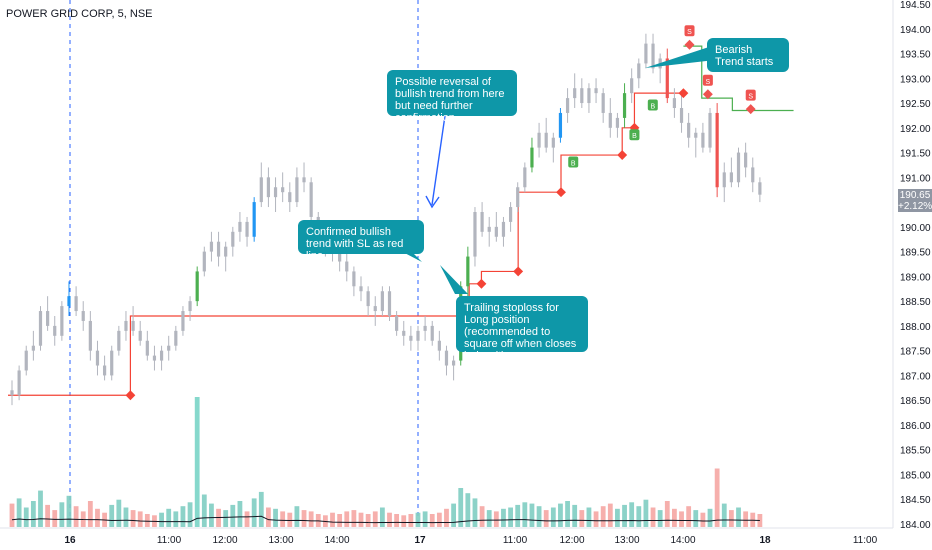  What do you see at coordinates (915, 253) in the screenshot?
I see `y-tick-label: 189.50` at bounding box center [915, 253].